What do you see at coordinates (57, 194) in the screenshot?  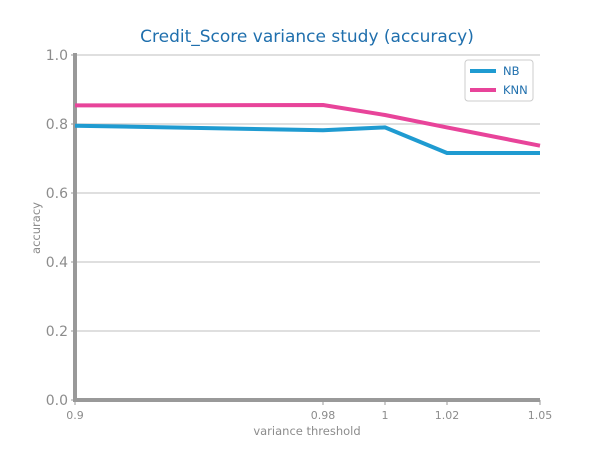 I see `y-tick-label: 0.6` at bounding box center [57, 194].